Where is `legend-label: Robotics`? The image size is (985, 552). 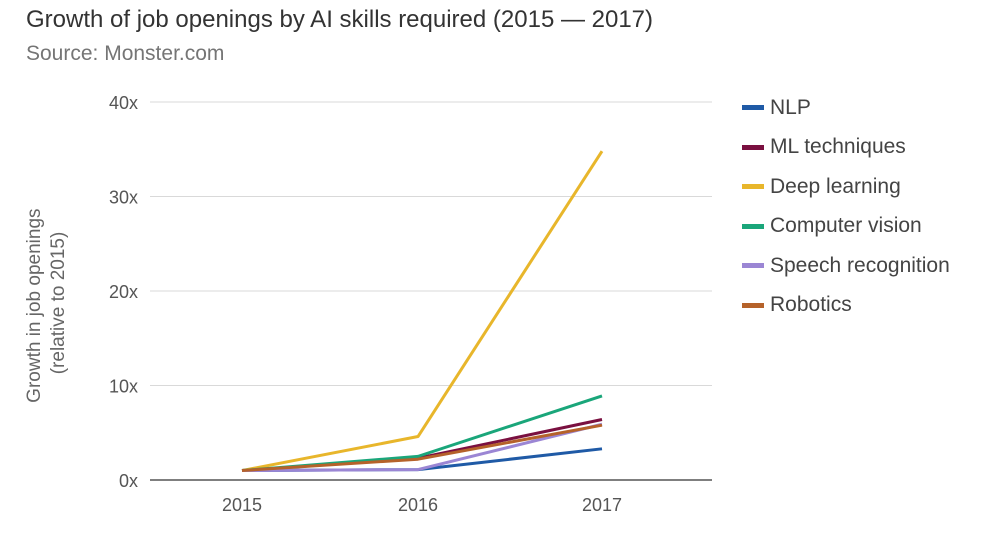 legend-label: Robotics is located at coordinates (811, 305).